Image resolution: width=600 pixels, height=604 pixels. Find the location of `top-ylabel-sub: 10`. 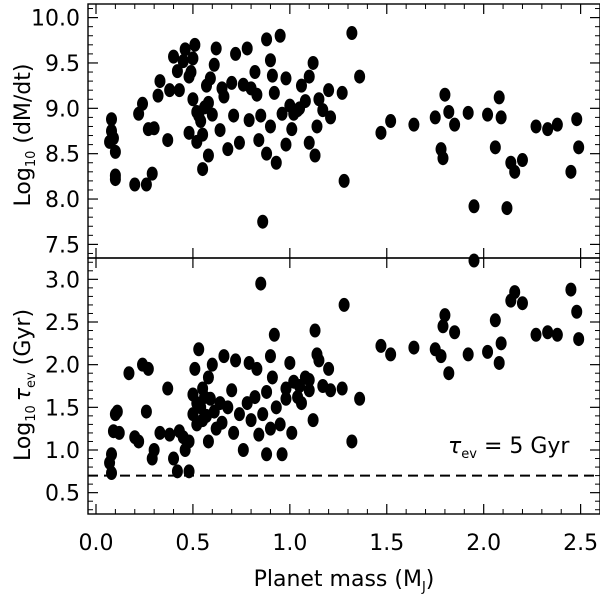

top-ylabel-sub: 10 is located at coordinates (31, 159).